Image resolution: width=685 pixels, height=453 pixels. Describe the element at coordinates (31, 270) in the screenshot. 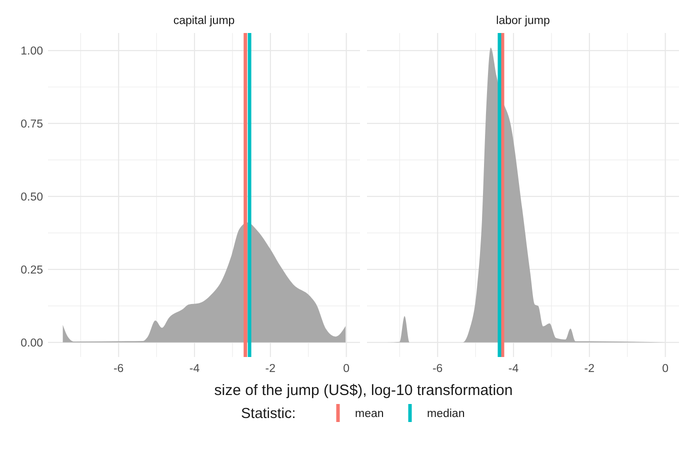

I see `y-tick-label: 0.25` at that location.